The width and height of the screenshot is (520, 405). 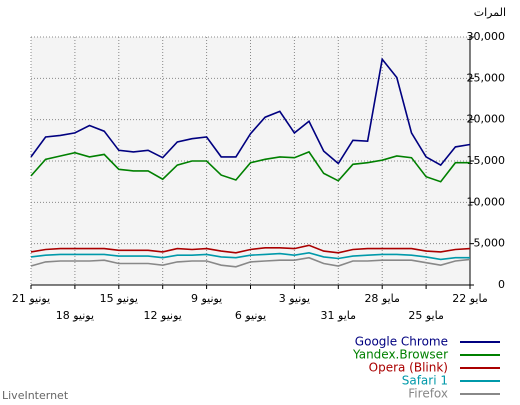 I want to click on x-tick-label: 31 مايو, so click(x=339, y=315).